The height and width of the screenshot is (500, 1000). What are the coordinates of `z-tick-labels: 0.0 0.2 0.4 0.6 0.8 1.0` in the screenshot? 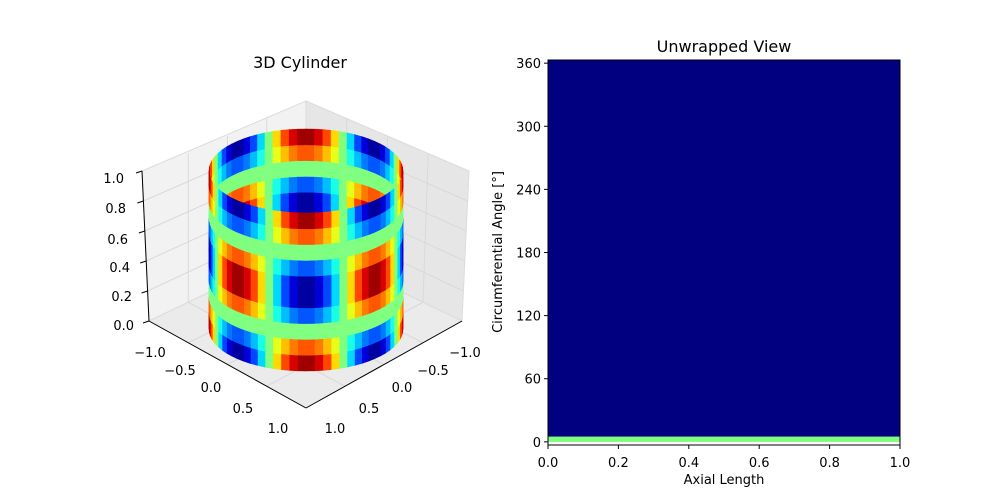 It's located at (118, 253).